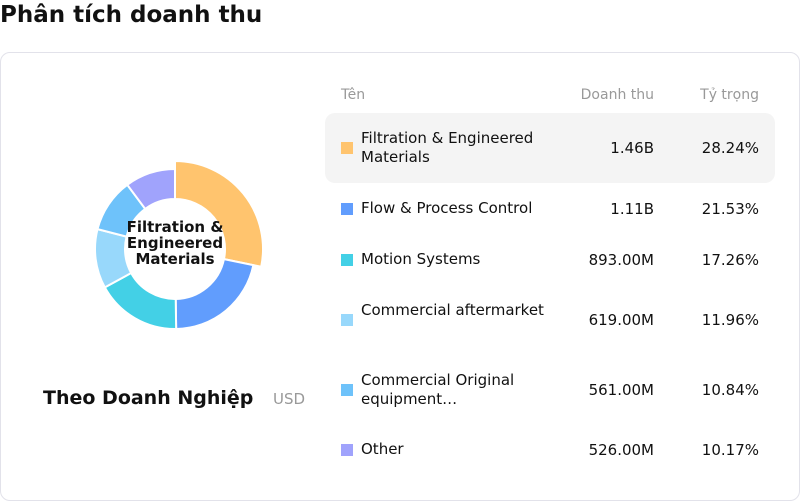 This screenshot has width=800, height=501. Describe the element at coordinates (730, 320) in the screenshot. I see `segment-share: 11.96%` at that location.